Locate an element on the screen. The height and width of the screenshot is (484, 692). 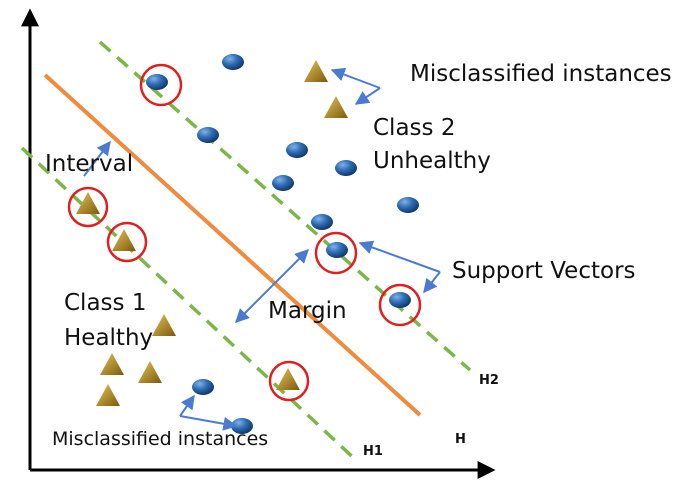
label: Interval is located at coordinates (89, 164).